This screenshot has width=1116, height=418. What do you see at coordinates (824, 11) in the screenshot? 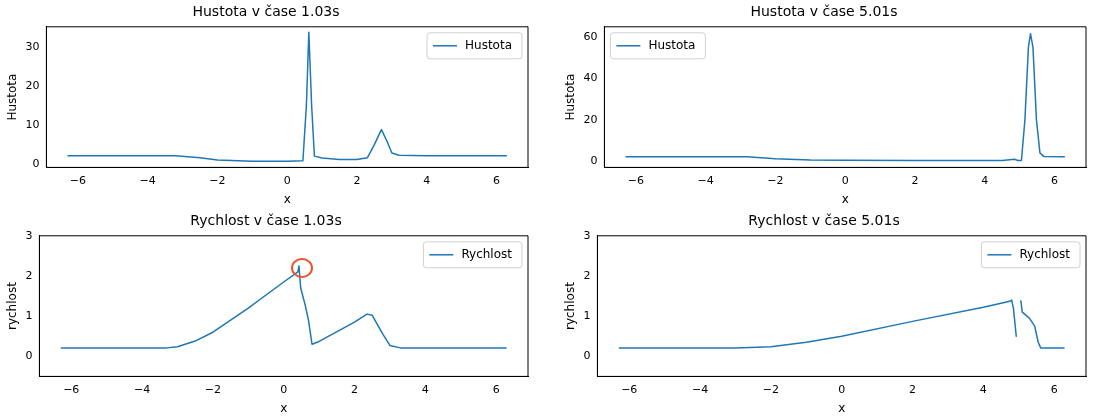
I see `chart-title: Hustota v čase 5.01s` at bounding box center [824, 11].